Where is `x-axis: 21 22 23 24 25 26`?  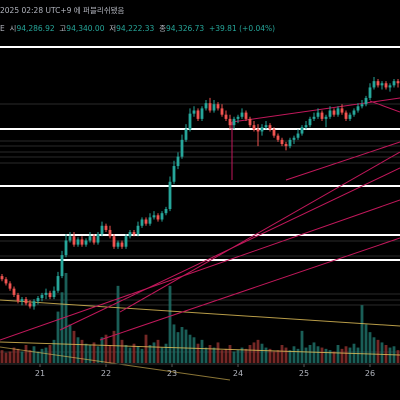
x-axis: 21 22 23 24 25 26 is located at coordinates (205, 371).